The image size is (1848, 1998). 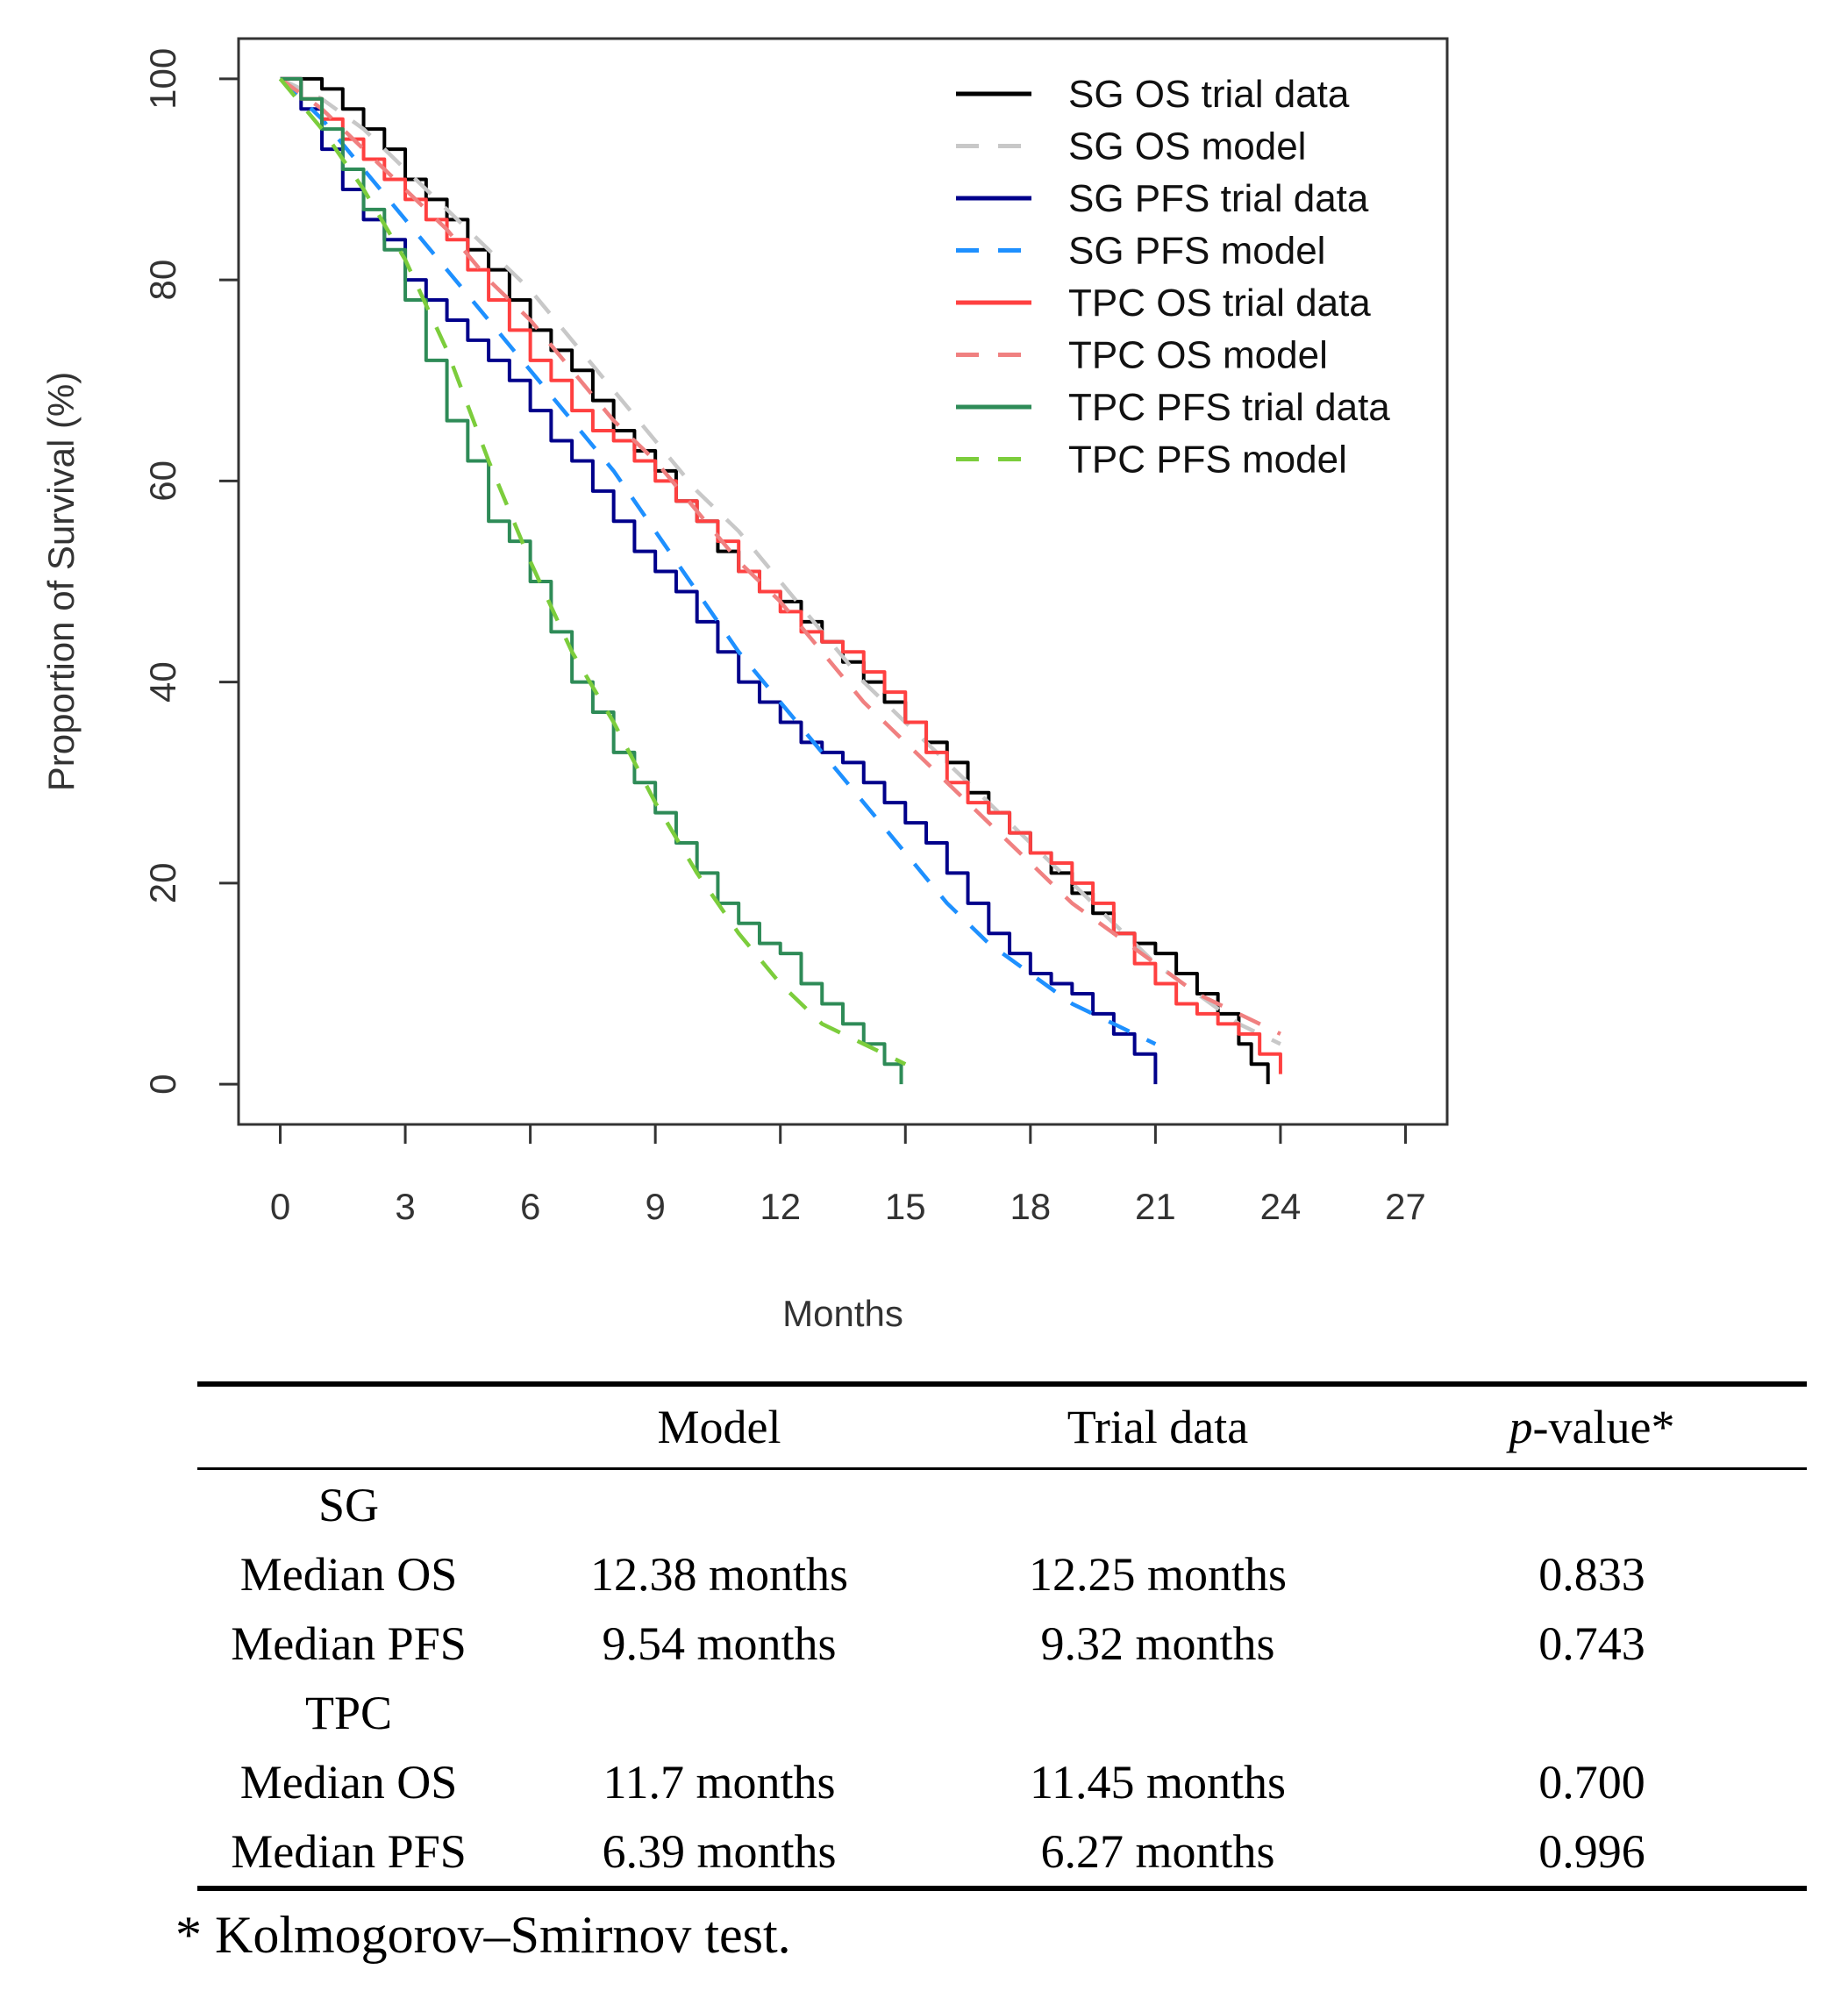 What do you see at coordinates (1158, 1427) in the screenshot?
I see `header-trial-data: Trial data` at bounding box center [1158, 1427].